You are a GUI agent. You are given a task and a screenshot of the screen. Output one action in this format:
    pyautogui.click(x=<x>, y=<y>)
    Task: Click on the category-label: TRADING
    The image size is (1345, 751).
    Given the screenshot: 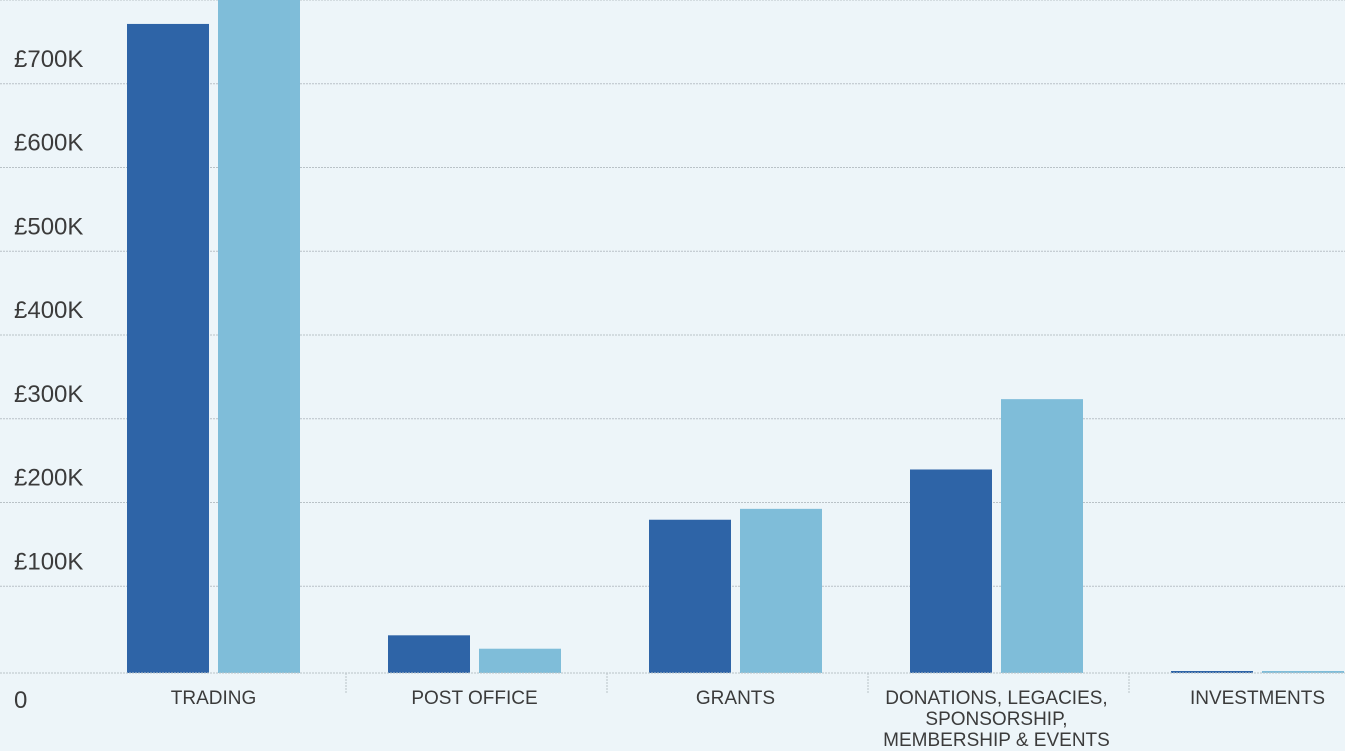 What is the action you would take?
    pyautogui.click(x=214, y=698)
    